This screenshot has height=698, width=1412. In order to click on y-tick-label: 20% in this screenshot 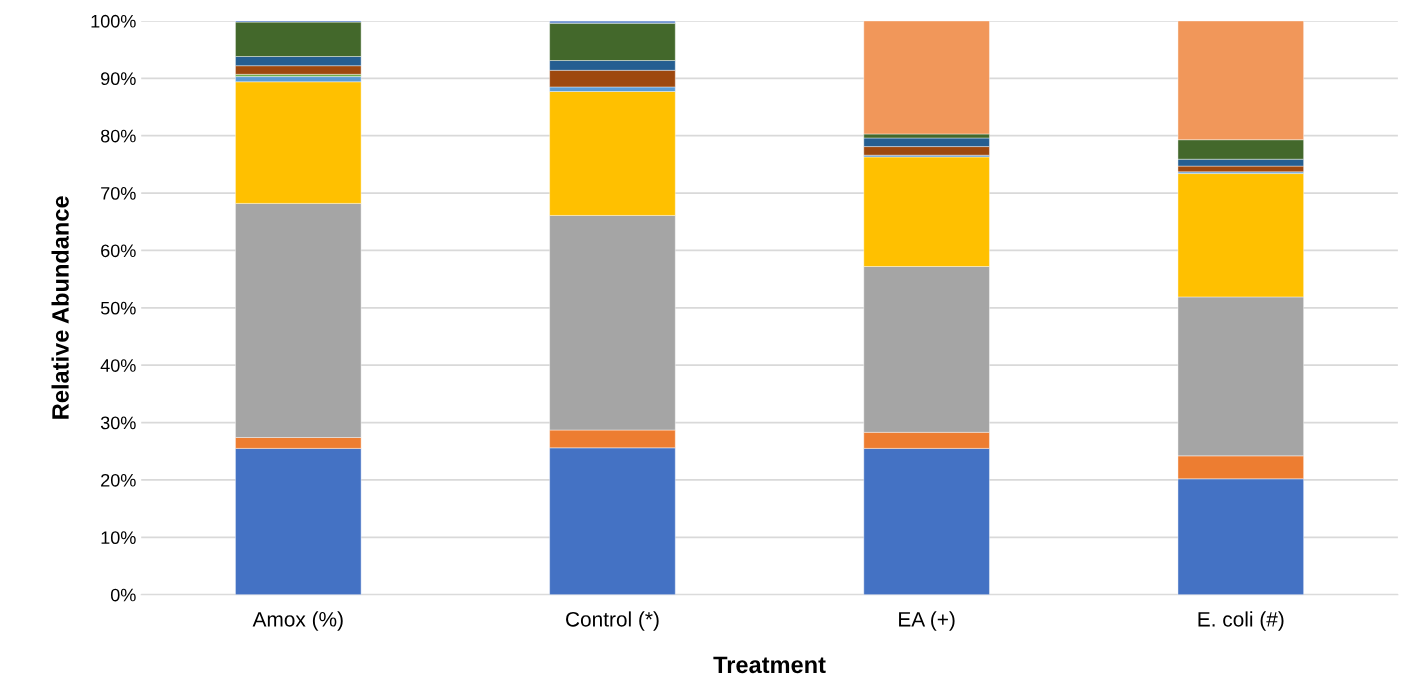, I will do `click(118, 480)`.